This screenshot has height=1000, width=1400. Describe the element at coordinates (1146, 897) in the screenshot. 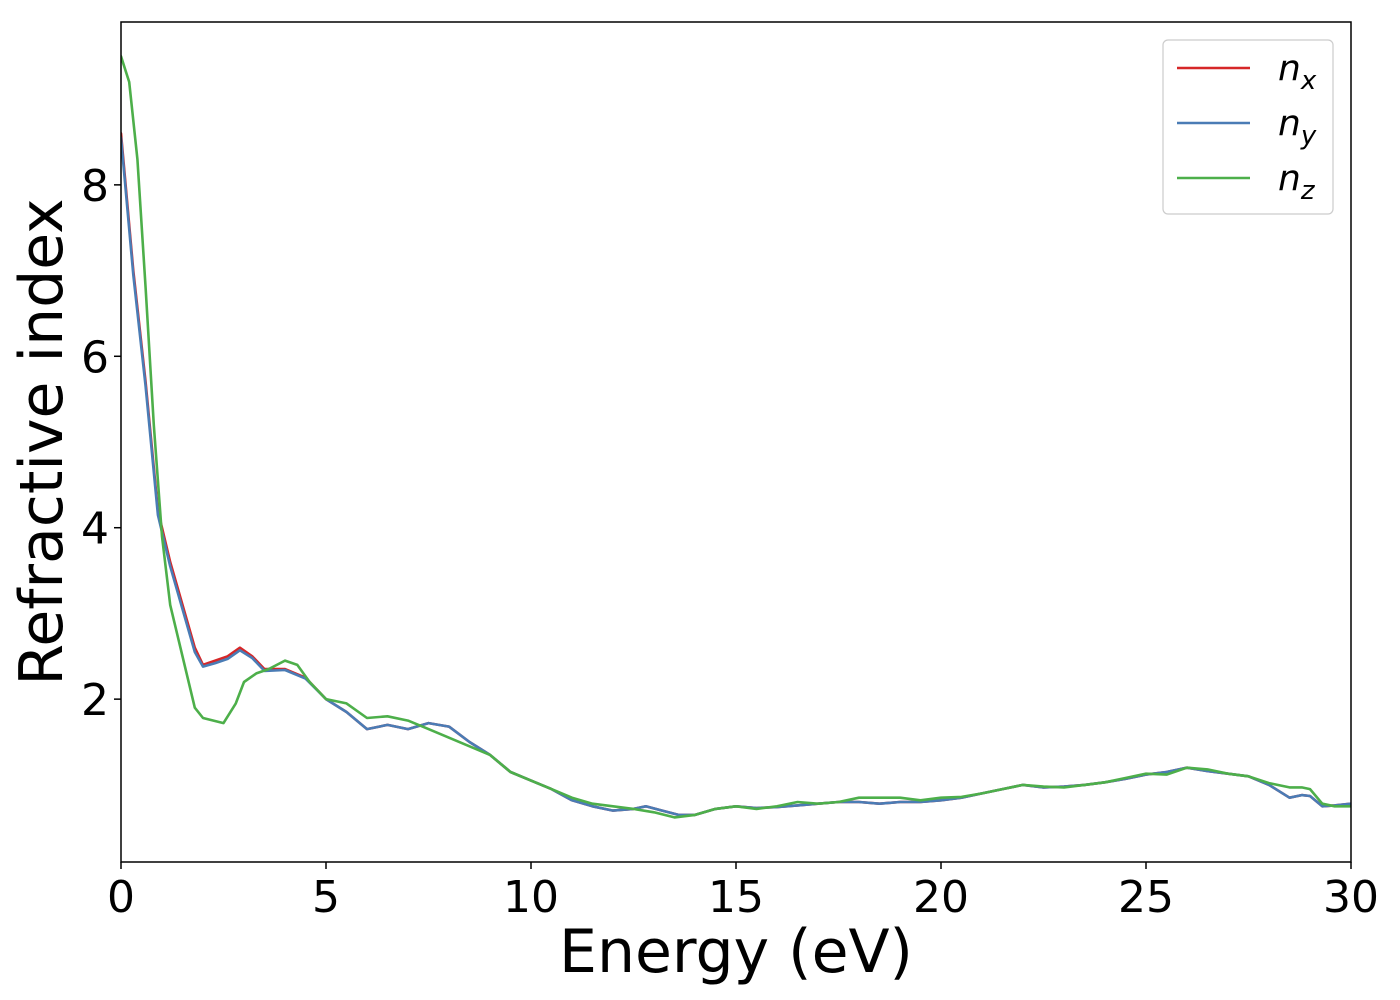

I see `x-tick-label: 25` at that location.